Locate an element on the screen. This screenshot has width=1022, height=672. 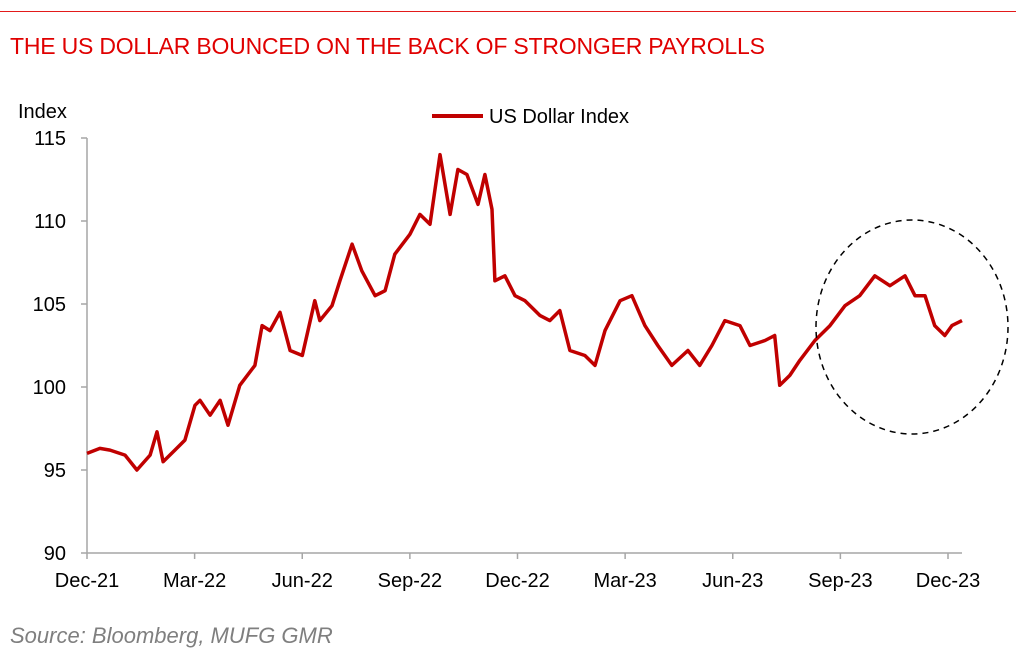
x-tick-label: Jun-22 is located at coordinates (302, 581).